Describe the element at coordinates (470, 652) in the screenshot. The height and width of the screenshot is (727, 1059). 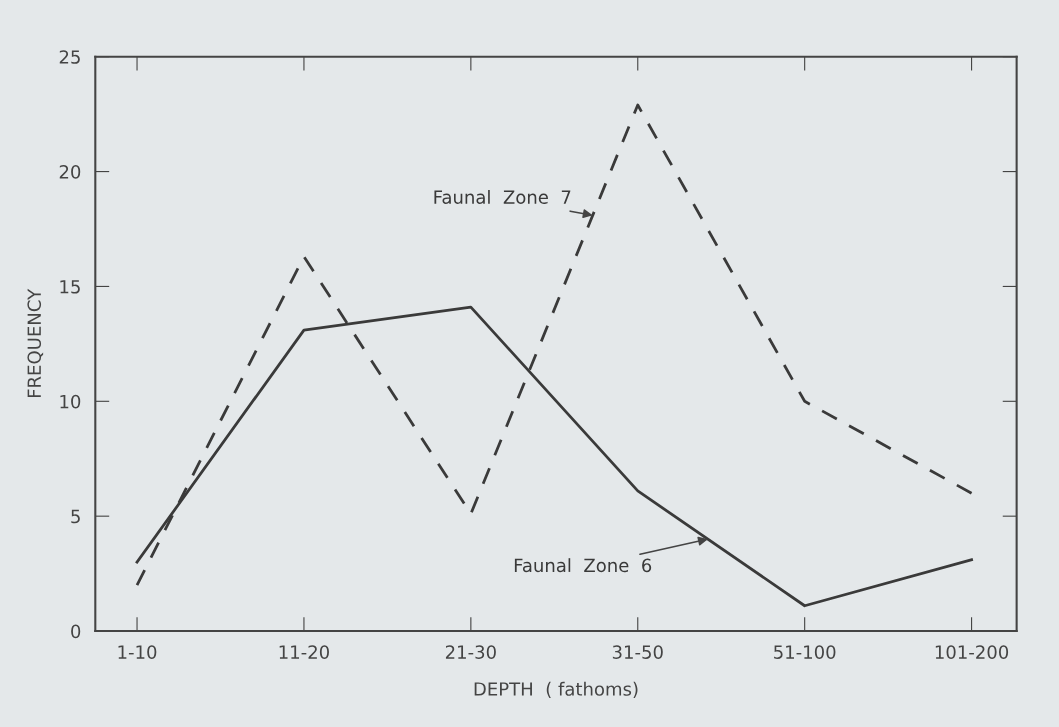
I see `x-tick-label: 21-30` at that location.